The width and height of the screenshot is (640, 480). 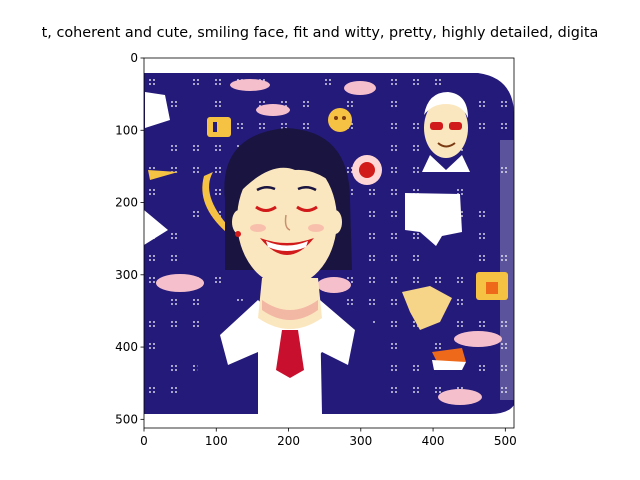 I want to click on x-tick-label: 300, so click(x=360, y=441).